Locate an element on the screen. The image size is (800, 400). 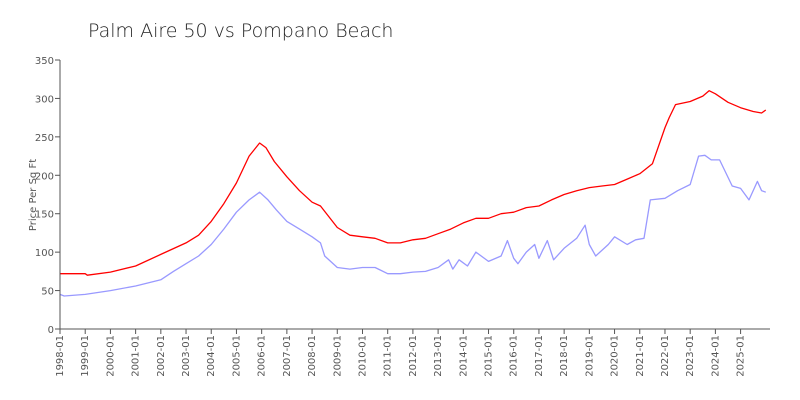
x-tick-label: 2017-01 is located at coordinates (539, 356).